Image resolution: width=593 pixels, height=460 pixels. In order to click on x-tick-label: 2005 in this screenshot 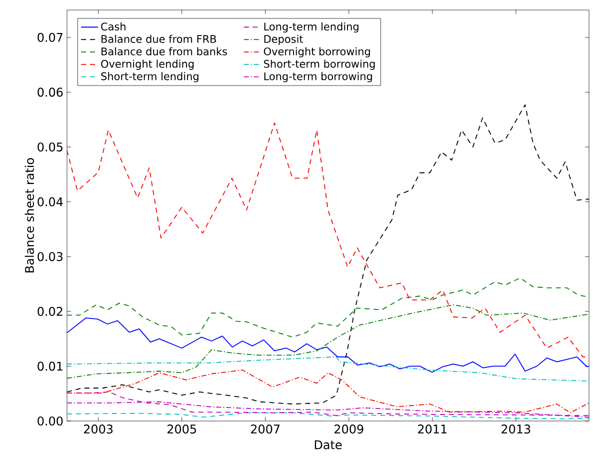, I will do `click(182, 429)`.